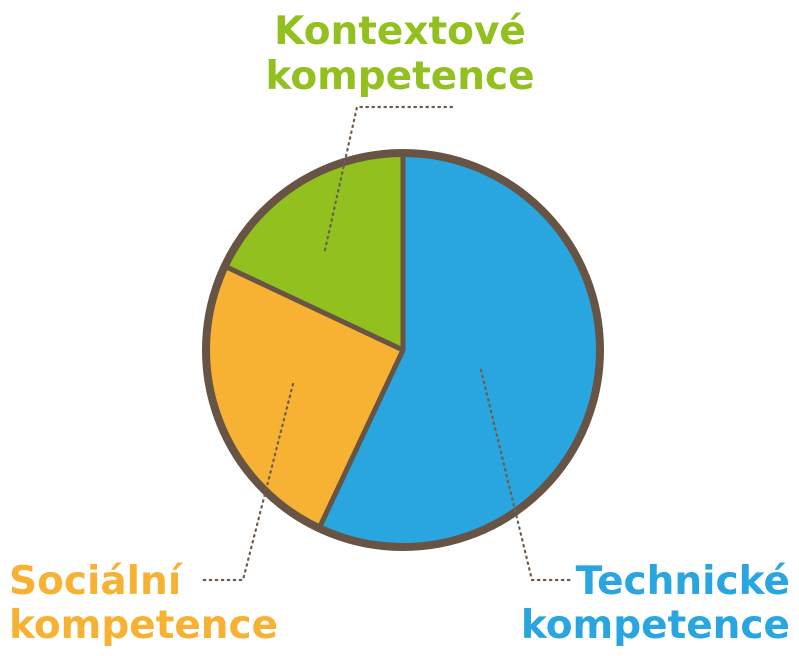 The image size is (799, 656). What do you see at coordinates (683, 581) in the screenshot?
I see `slice-label-line: Technické` at bounding box center [683, 581].